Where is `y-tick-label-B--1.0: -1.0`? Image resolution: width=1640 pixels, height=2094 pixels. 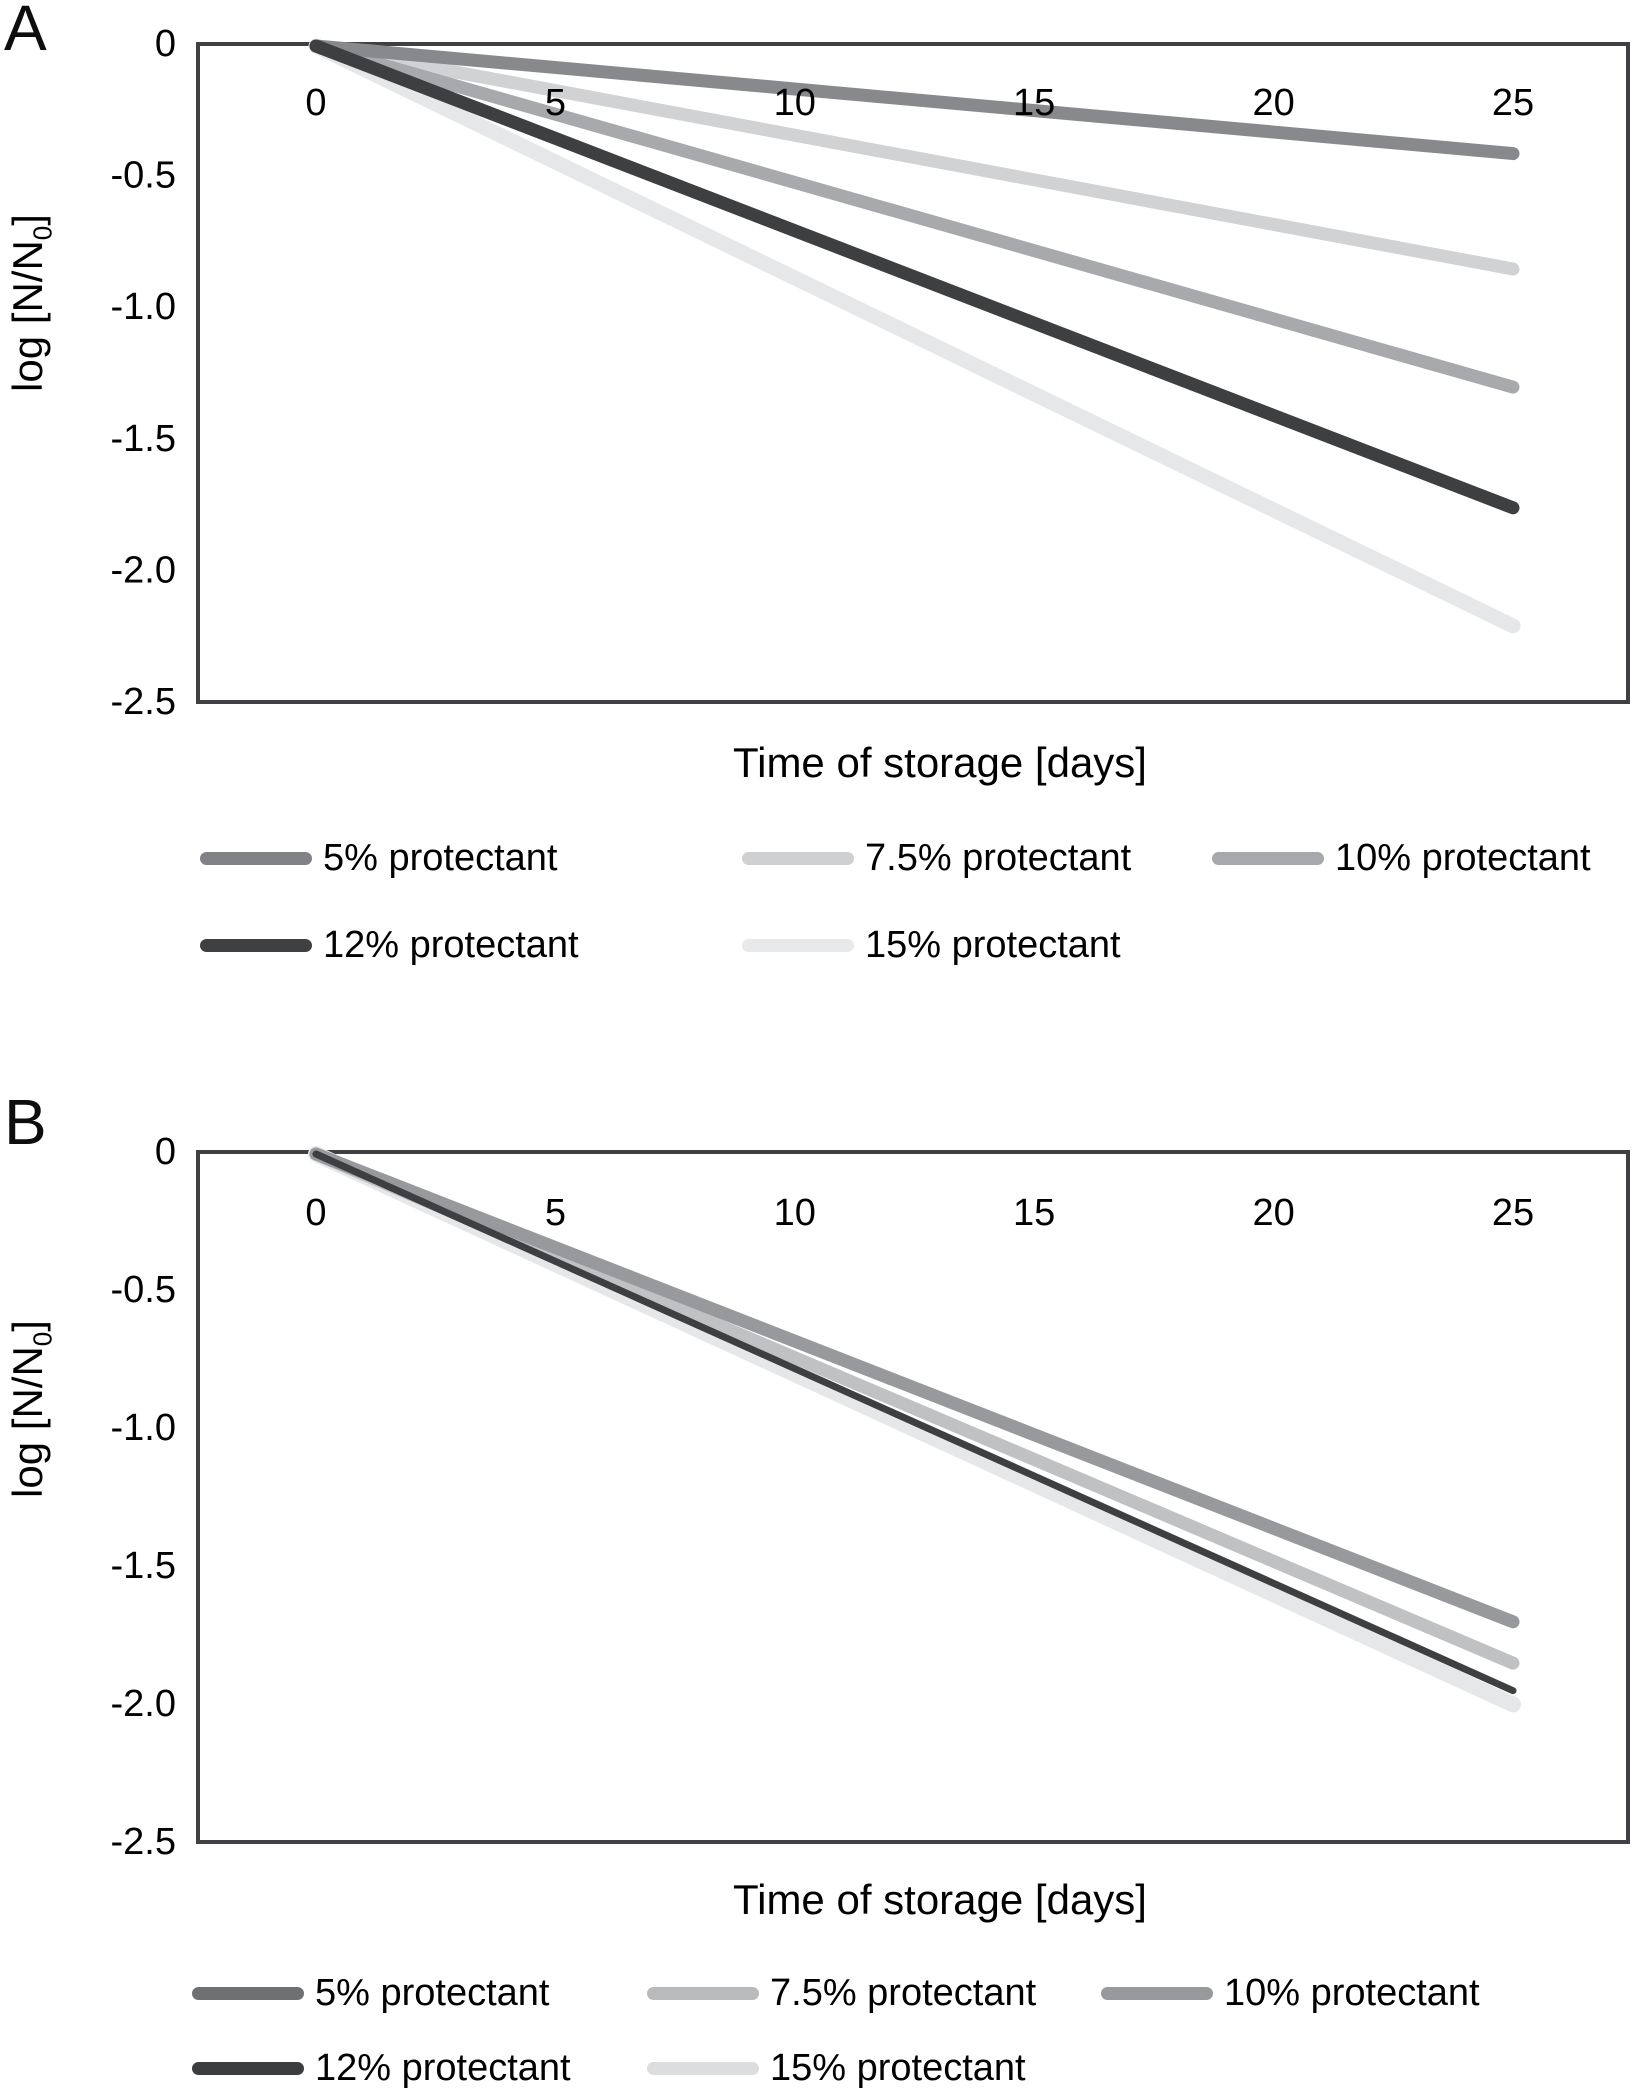
y-tick-label-B--1.0: -1.0 is located at coordinates (143, 1428).